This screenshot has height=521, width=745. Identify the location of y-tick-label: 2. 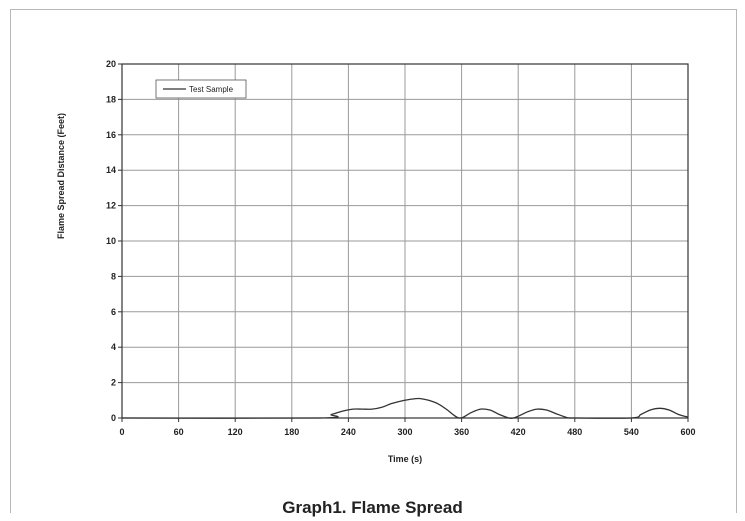
(113, 383).